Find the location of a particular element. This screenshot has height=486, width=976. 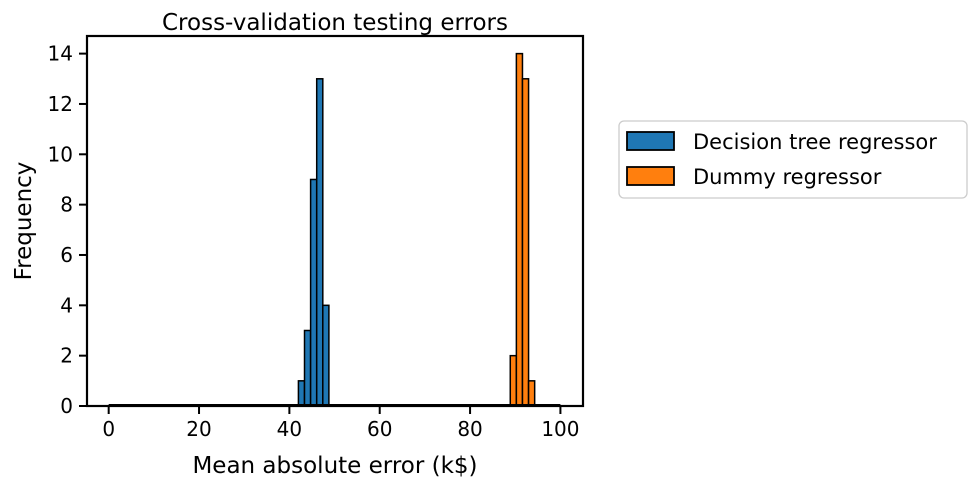

y-tick-label: 8 is located at coordinates (66, 205).